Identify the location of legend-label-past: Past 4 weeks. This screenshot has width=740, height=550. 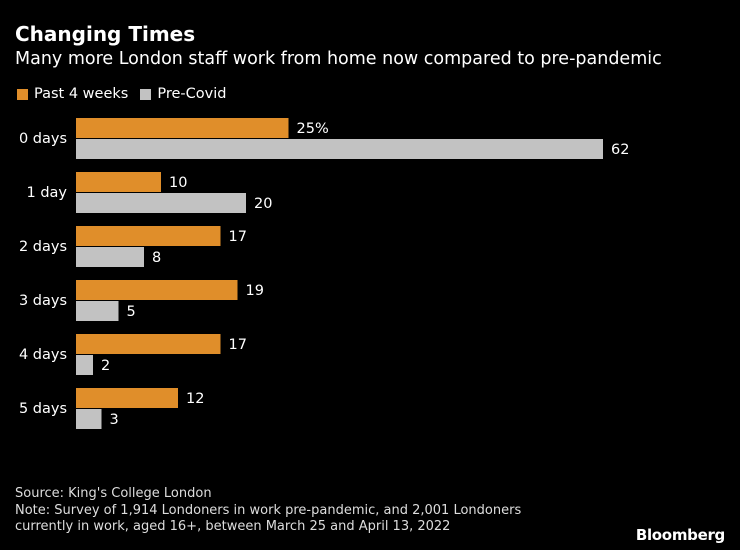
(81, 94).